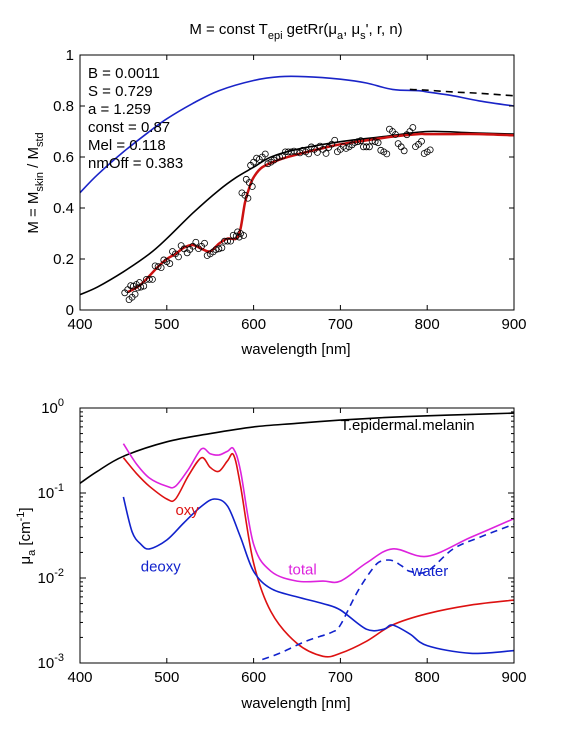  I want to click on param-a: a = 1.259, so click(119, 109).